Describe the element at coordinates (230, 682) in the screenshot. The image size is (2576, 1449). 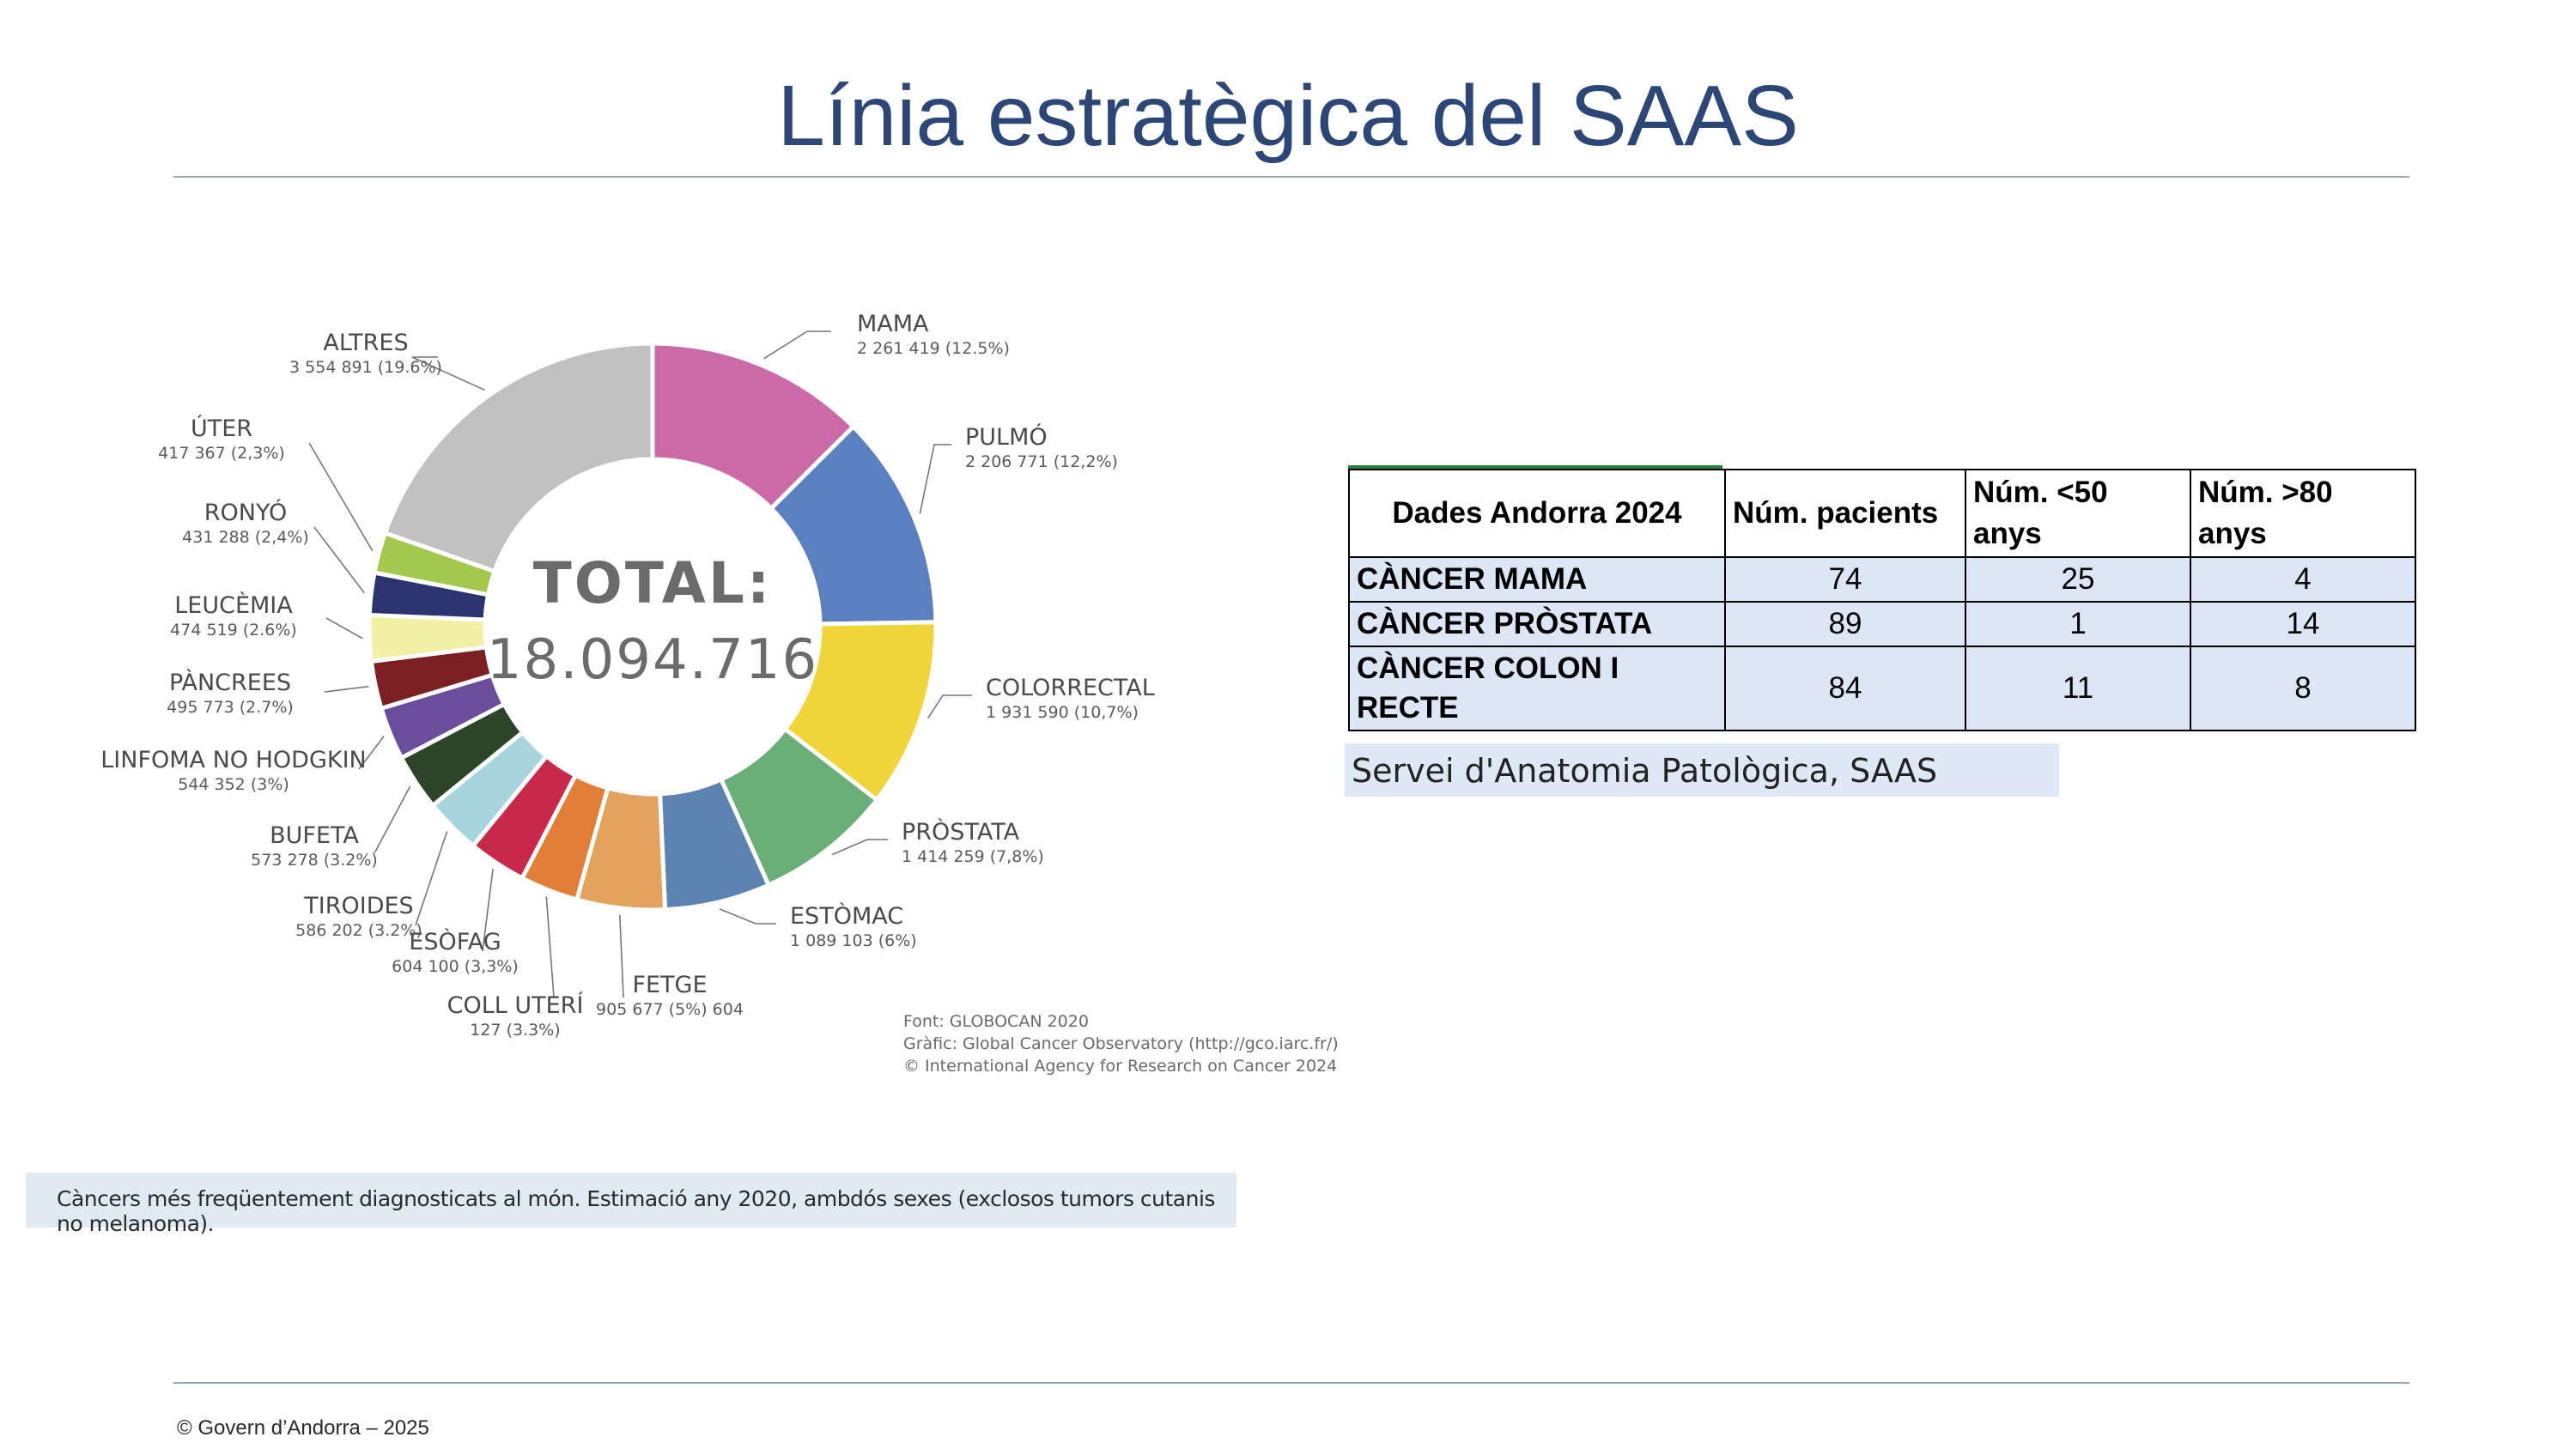
I see `slice-label: PÀNCREES` at that location.